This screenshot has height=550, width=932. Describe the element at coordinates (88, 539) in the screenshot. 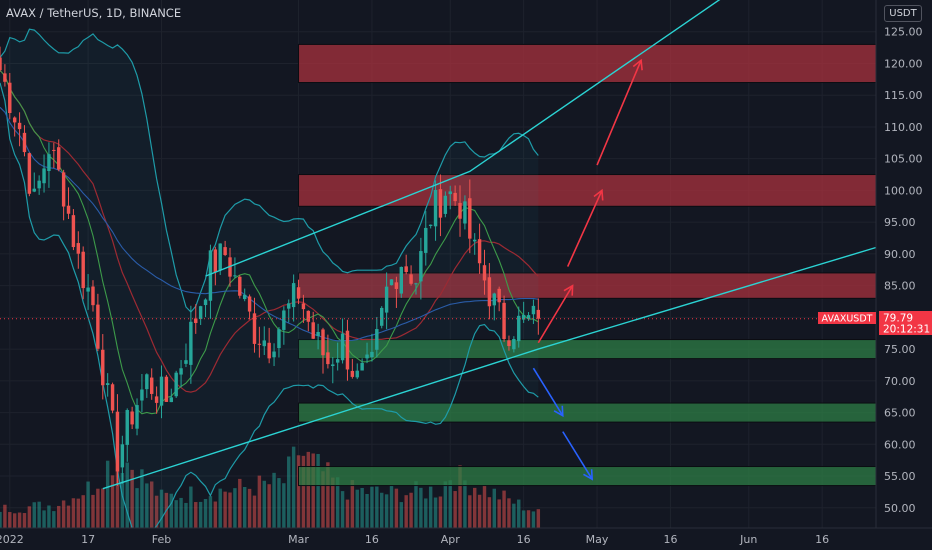

I see `time-tick-label: 17` at that location.